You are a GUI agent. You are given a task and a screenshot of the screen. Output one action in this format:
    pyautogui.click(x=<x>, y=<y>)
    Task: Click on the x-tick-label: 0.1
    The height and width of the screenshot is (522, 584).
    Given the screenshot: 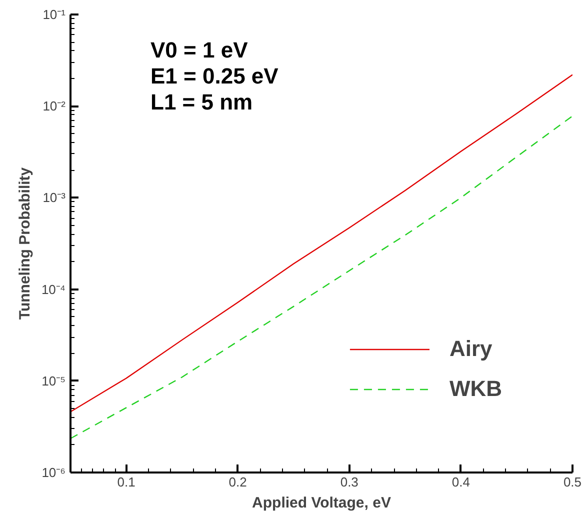 What is the action you would take?
    pyautogui.click(x=126, y=482)
    